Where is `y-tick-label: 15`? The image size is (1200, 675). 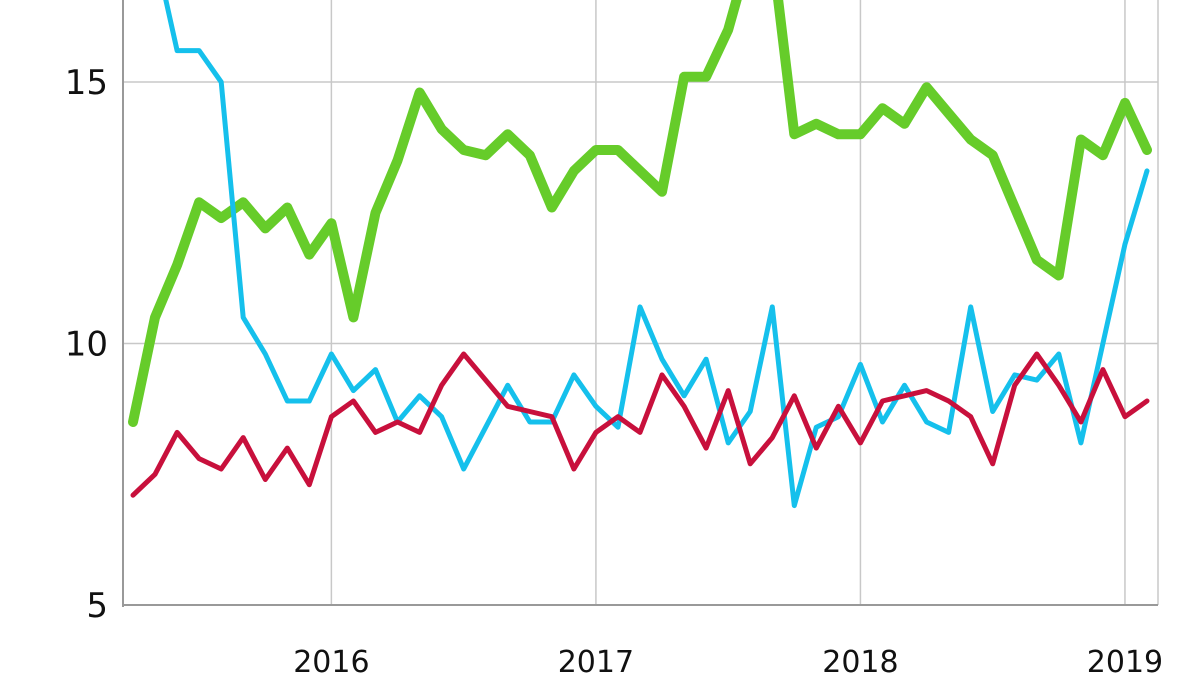
y-tick-label: 15 is located at coordinates (86, 83).